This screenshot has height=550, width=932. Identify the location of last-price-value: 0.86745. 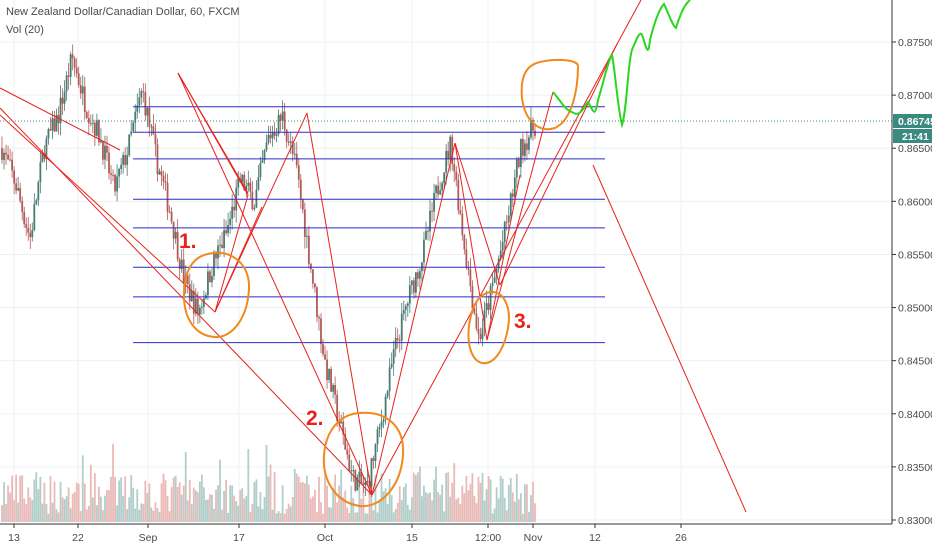
(915, 122).